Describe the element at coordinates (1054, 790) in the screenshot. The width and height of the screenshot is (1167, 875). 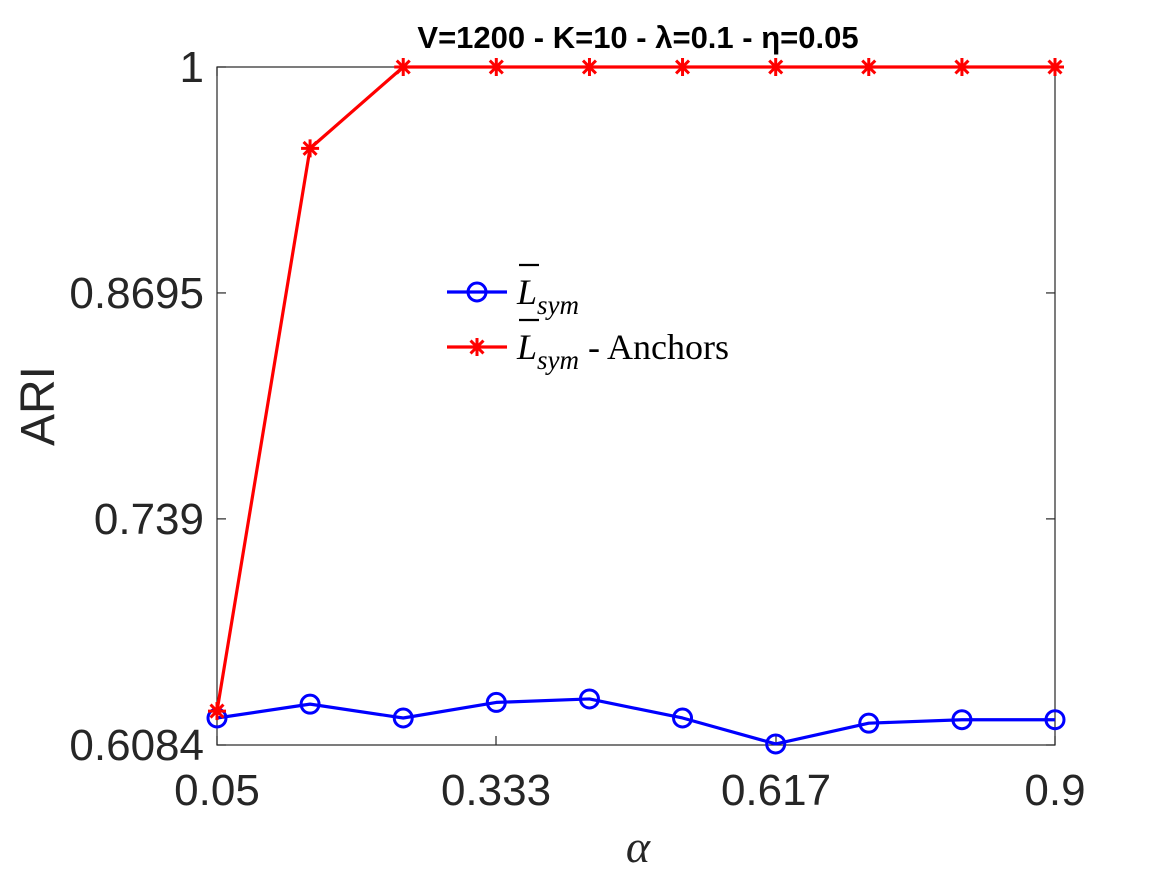
I see `x-tick-label: 0.9` at that location.